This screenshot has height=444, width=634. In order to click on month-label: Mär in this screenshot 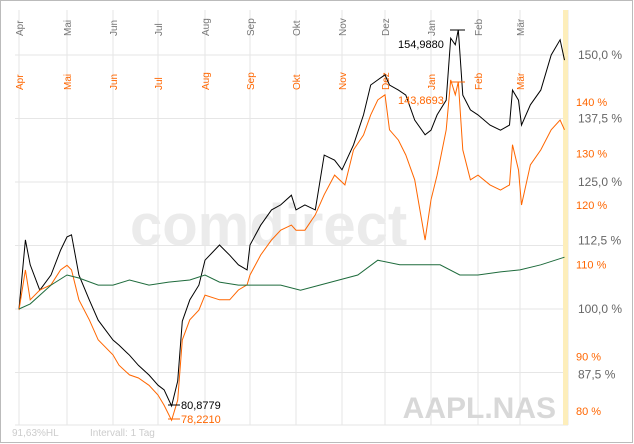, I will do `click(521, 27)`.